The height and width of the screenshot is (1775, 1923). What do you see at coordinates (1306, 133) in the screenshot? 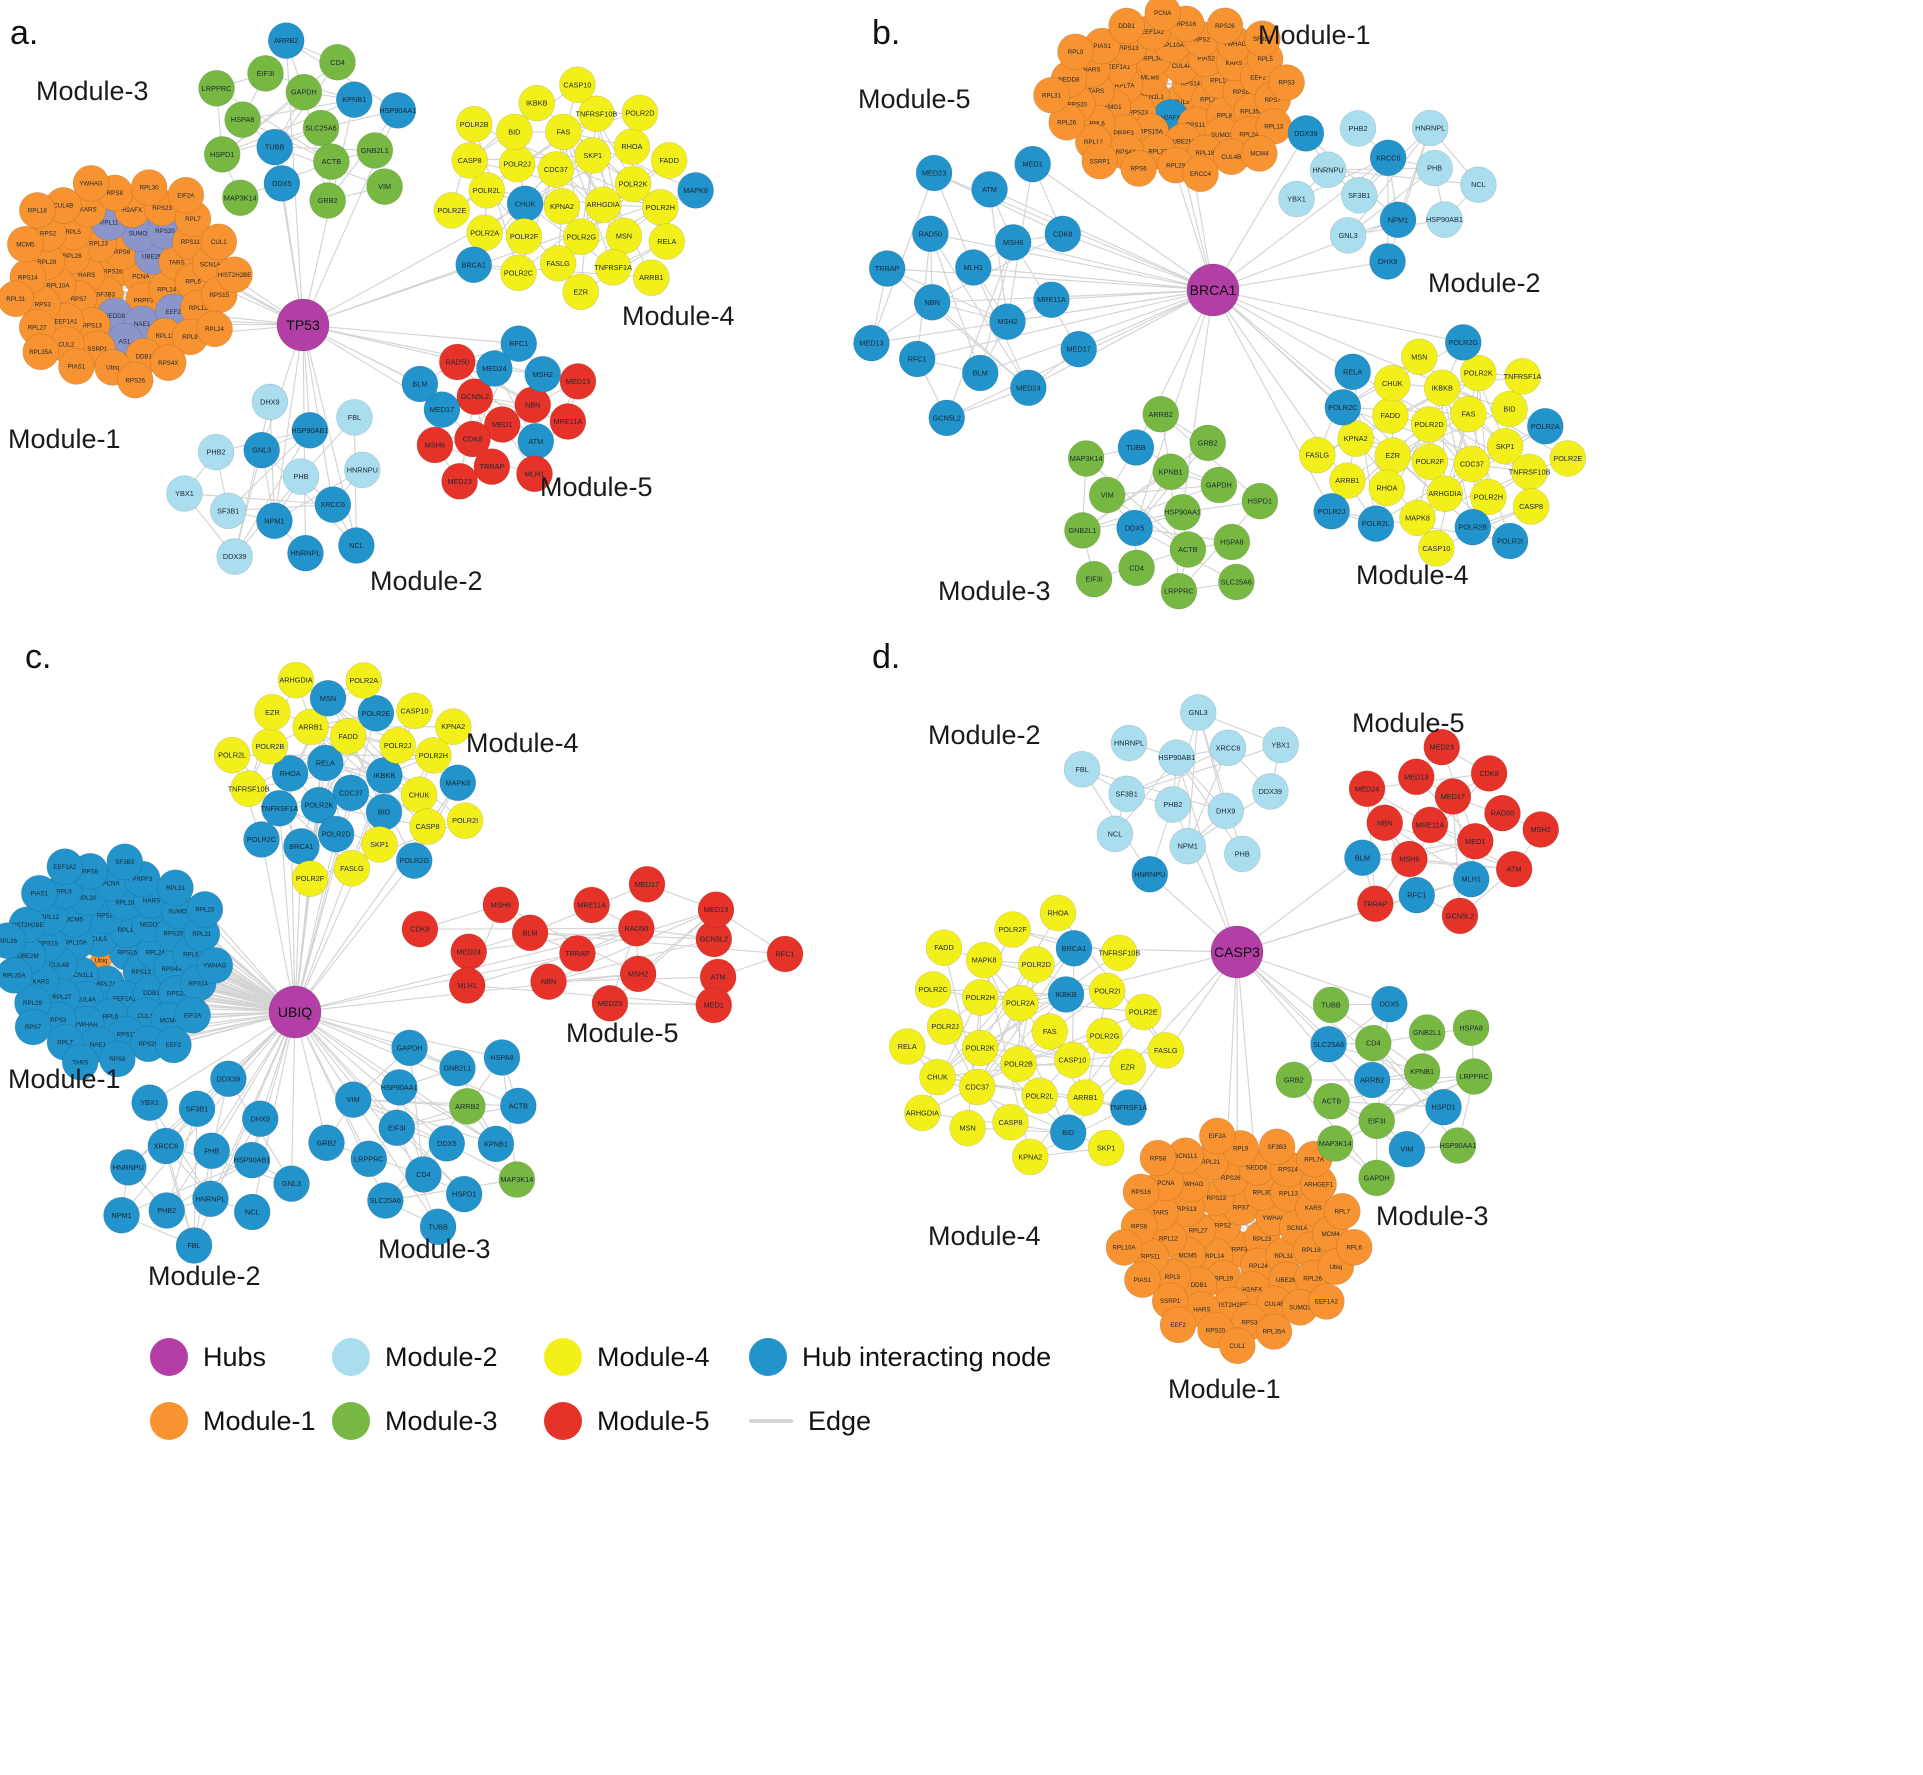
I see `node-DDX39` at bounding box center [1306, 133].